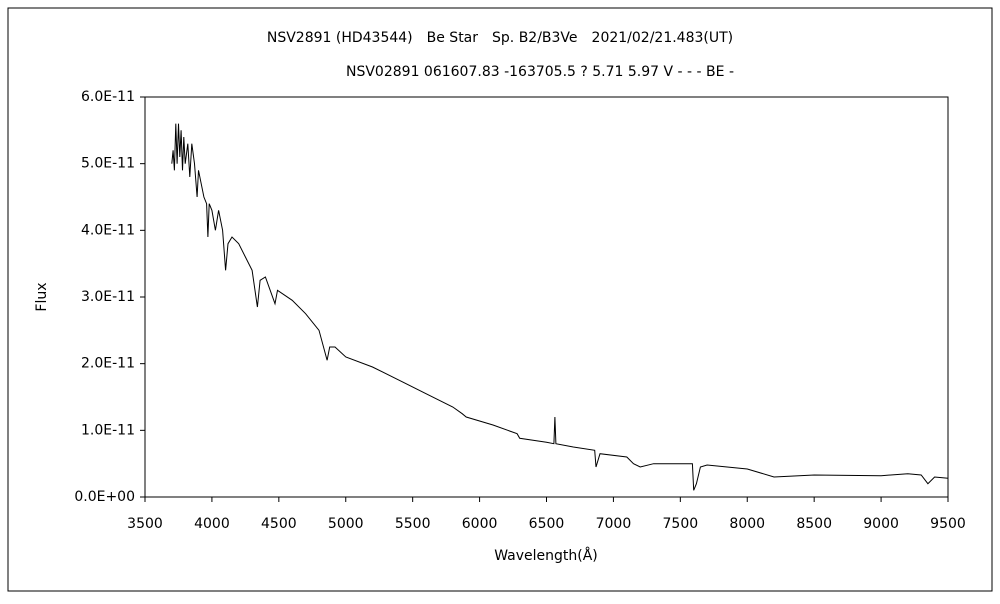  Describe the element at coordinates (546, 555) in the screenshot. I see `x-axis-label: Wavelength(Å)` at that location.